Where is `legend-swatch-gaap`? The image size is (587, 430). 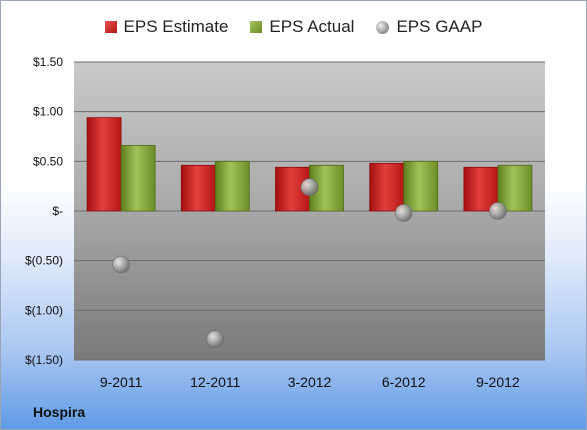 legend-swatch-gaap is located at coordinates (383, 27).